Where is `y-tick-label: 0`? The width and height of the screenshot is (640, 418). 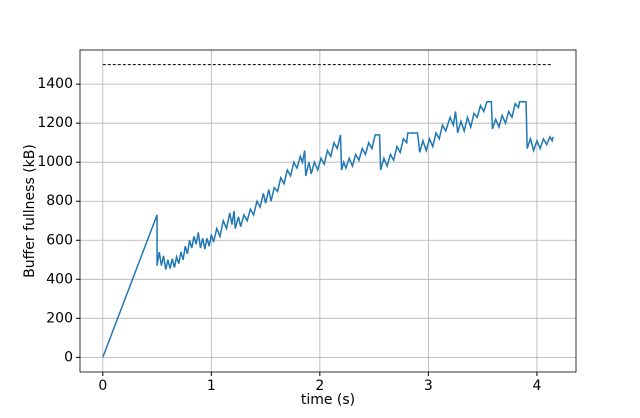
y-tick-label: 0 is located at coordinates (68, 357).